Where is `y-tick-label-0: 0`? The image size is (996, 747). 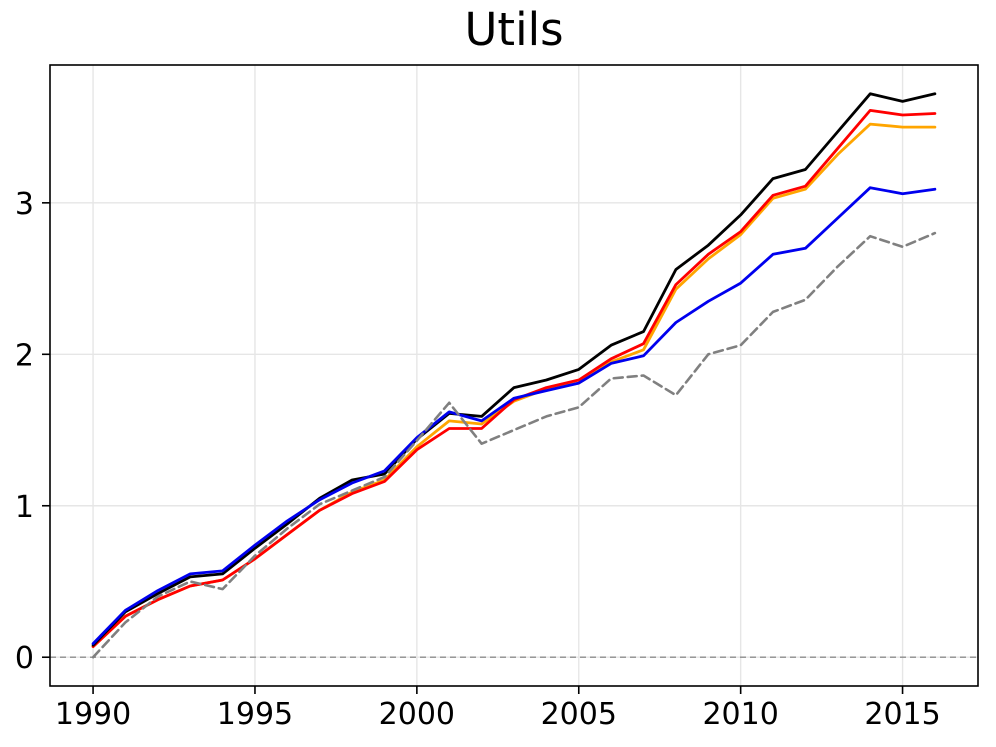
y-tick-label-0: 0 is located at coordinates (24, 658).